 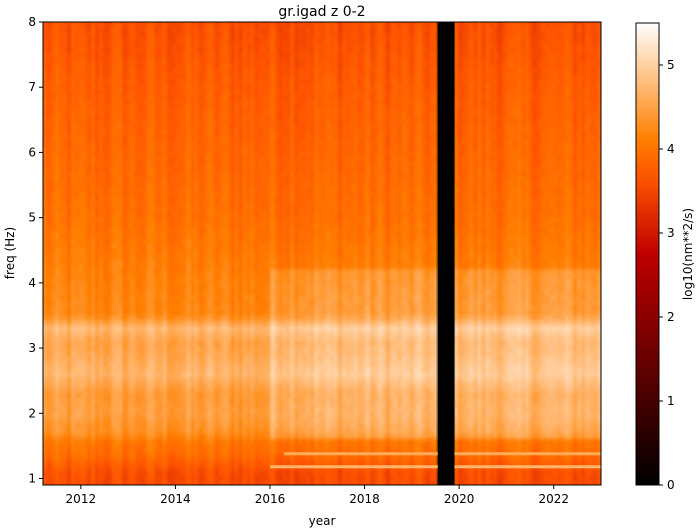 I want to click on x-tick-label: 2020, so click(x=459, y=499).